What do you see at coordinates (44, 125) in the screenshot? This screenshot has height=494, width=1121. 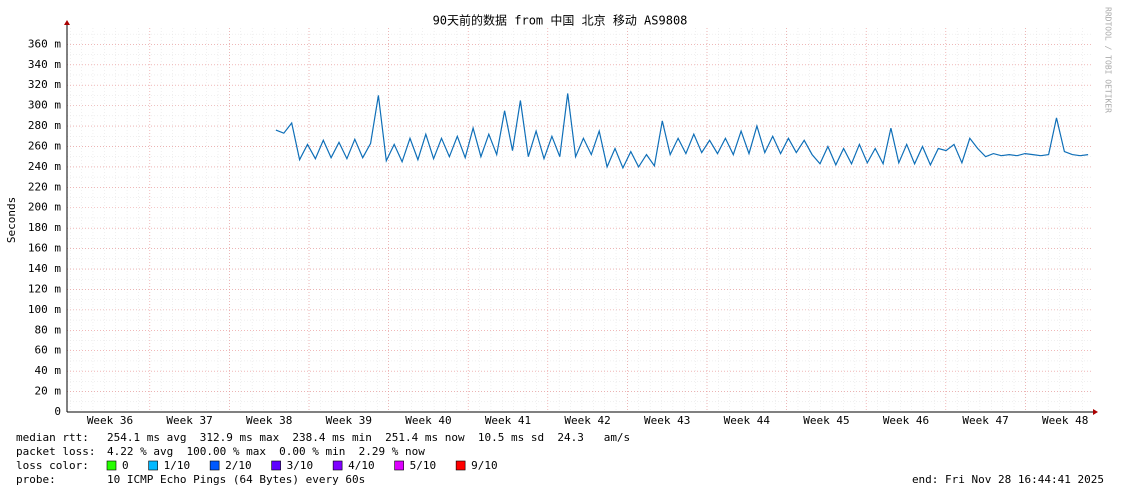 I see `y-tick-label: 280 m` at bounding box center [44, 125].